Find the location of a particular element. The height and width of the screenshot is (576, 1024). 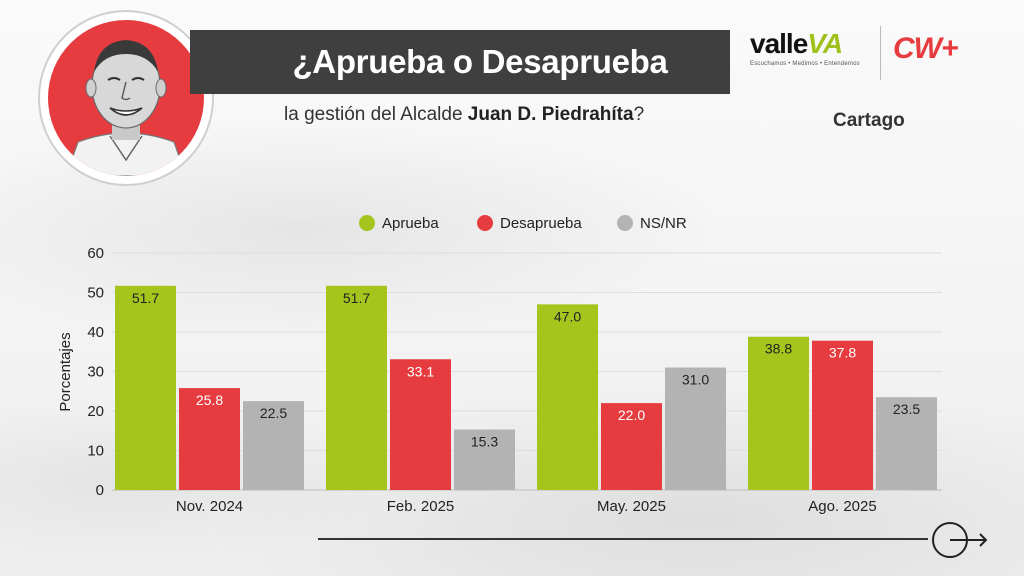

data-label: 25.8 is located at coordinates (209, 400).